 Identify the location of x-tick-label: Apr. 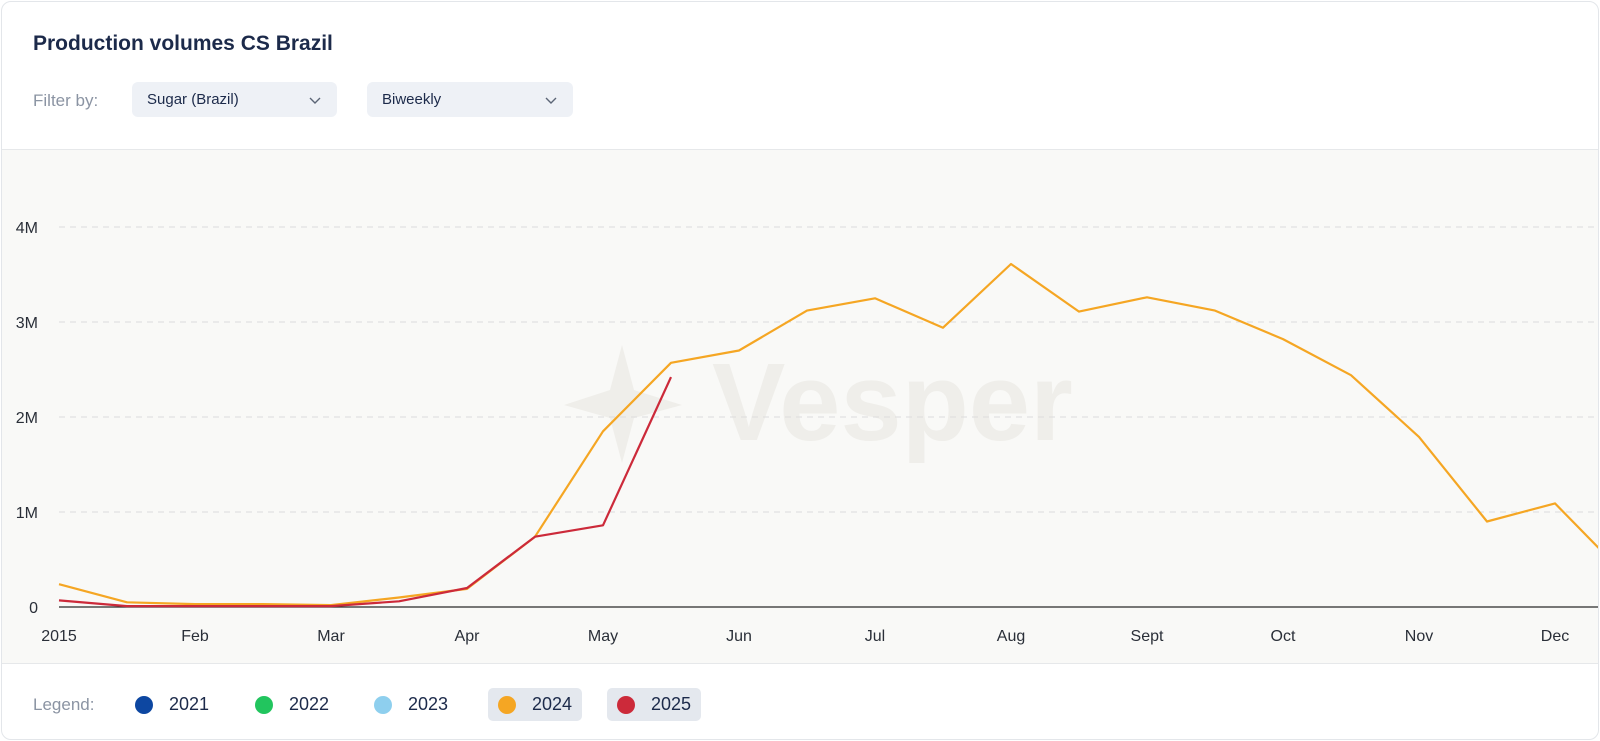
(468, 636).